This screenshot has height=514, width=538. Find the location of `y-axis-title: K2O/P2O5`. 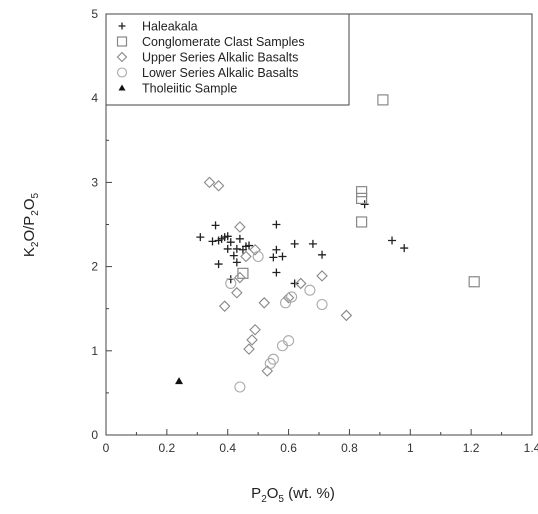

y-axis-title: K2O/P2O5 is located at coordinates (31, 224).